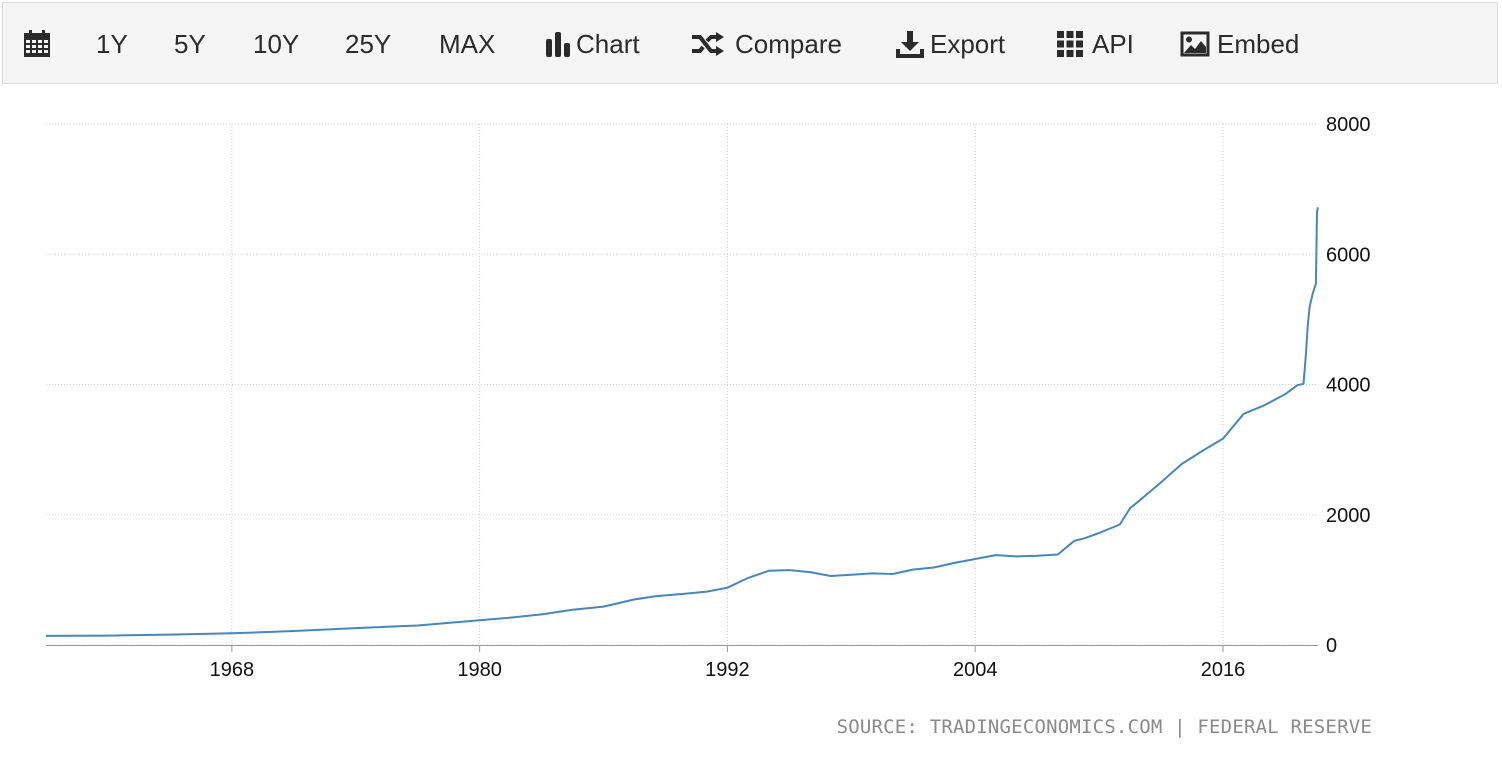 The height and width of the screenshot is (768, 1502). What do you see at coordinates (788, 43) in the screenshot?
I see `compare-label: Compare` at bounding box center [788, 43].